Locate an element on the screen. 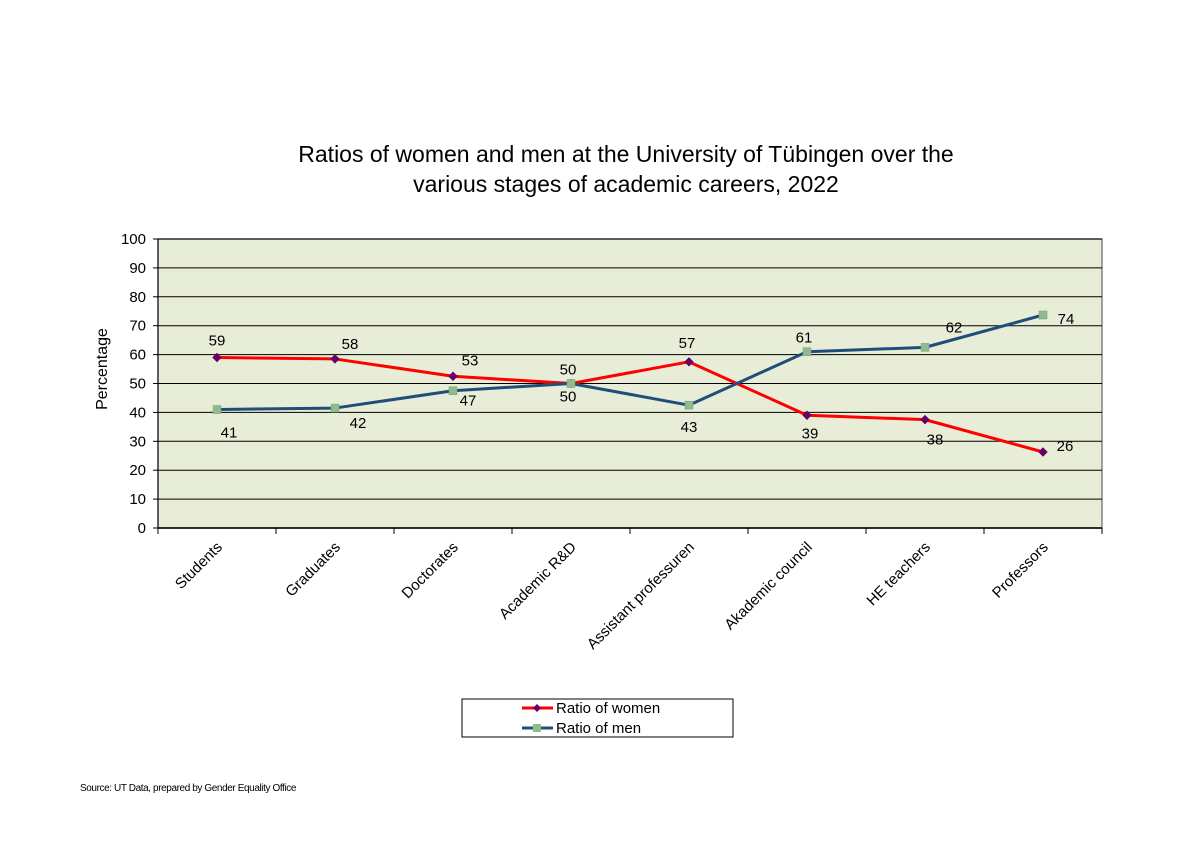 Image resolution: width=1200 pixels, height=848 pixels. x-tick-label: Students is located at coordinates (199, 566).